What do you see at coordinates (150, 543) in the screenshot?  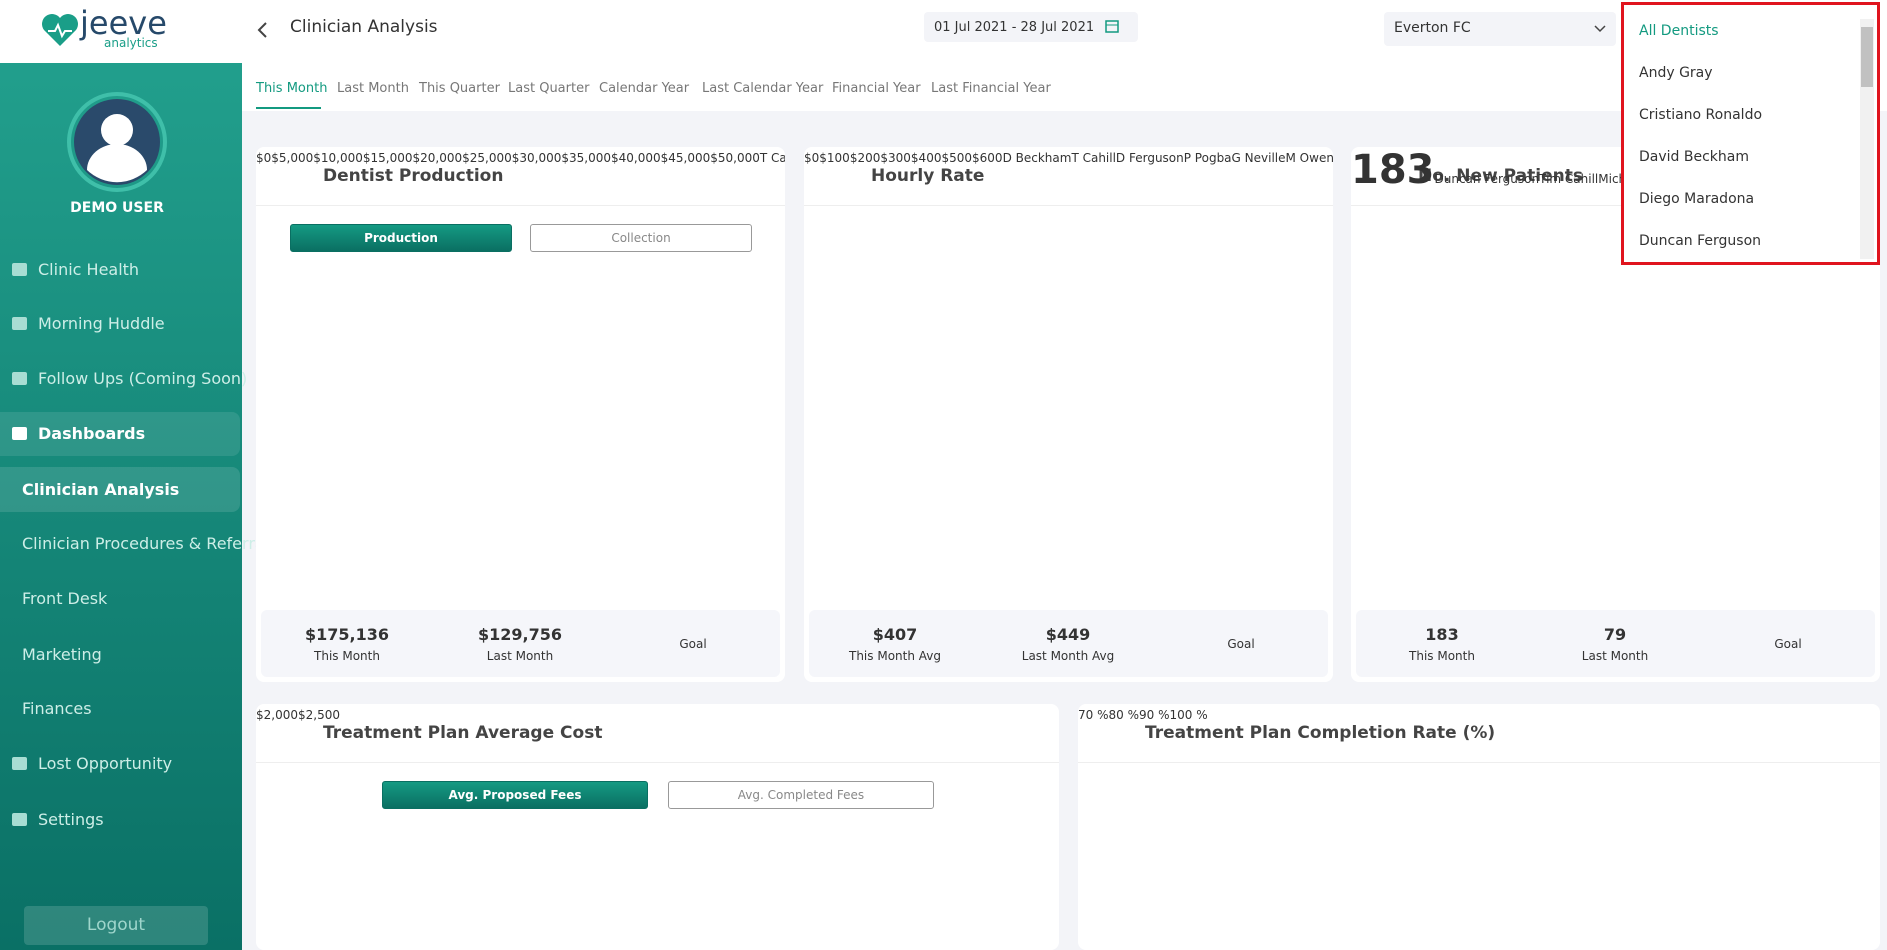 I see `nav-item: Clinician Procedures & Referrals` at bounding box center [150, 543].